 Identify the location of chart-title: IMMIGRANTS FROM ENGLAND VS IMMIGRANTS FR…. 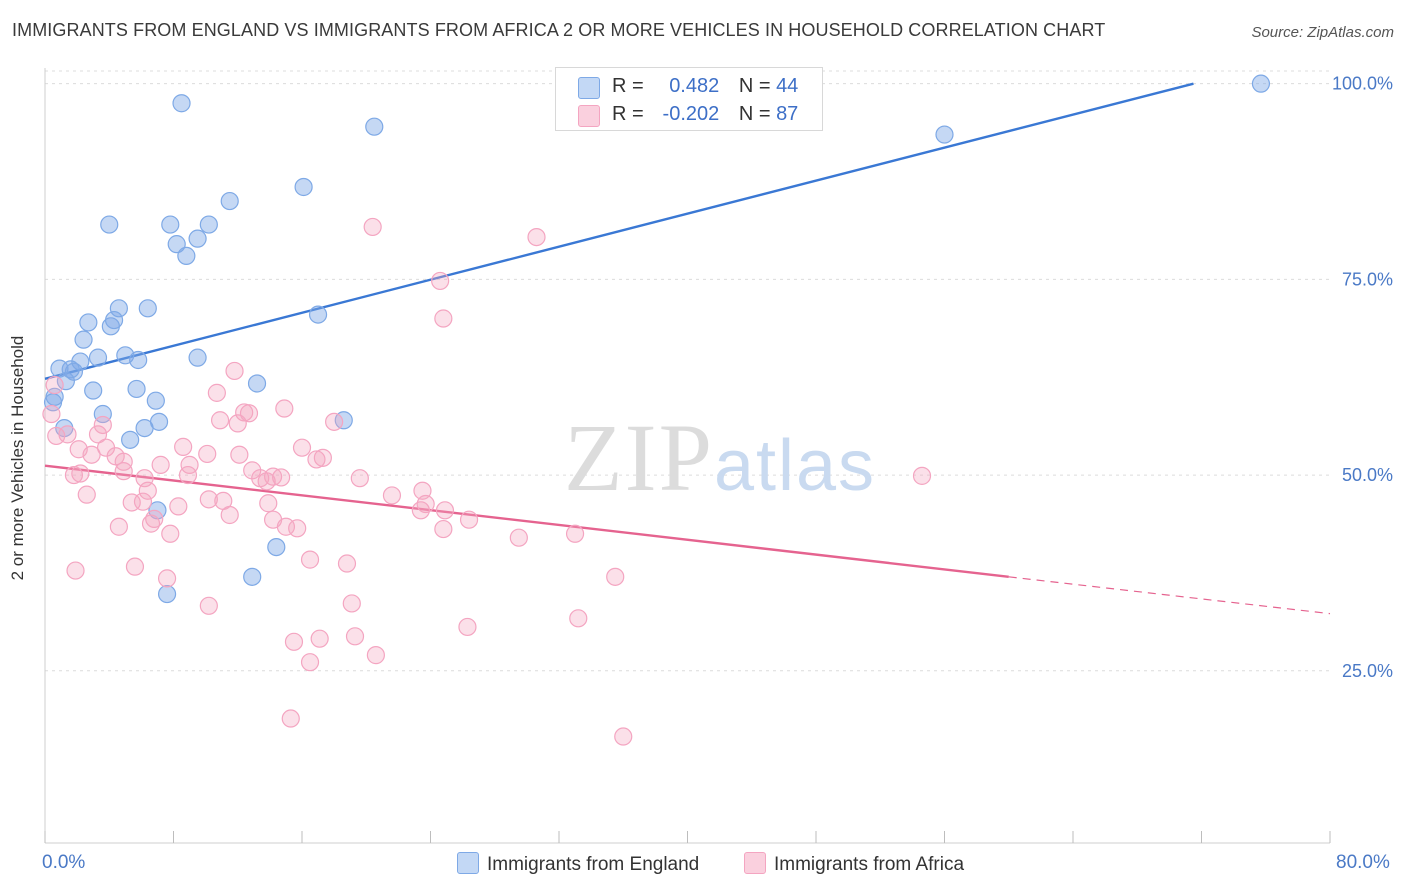
(559, 30).